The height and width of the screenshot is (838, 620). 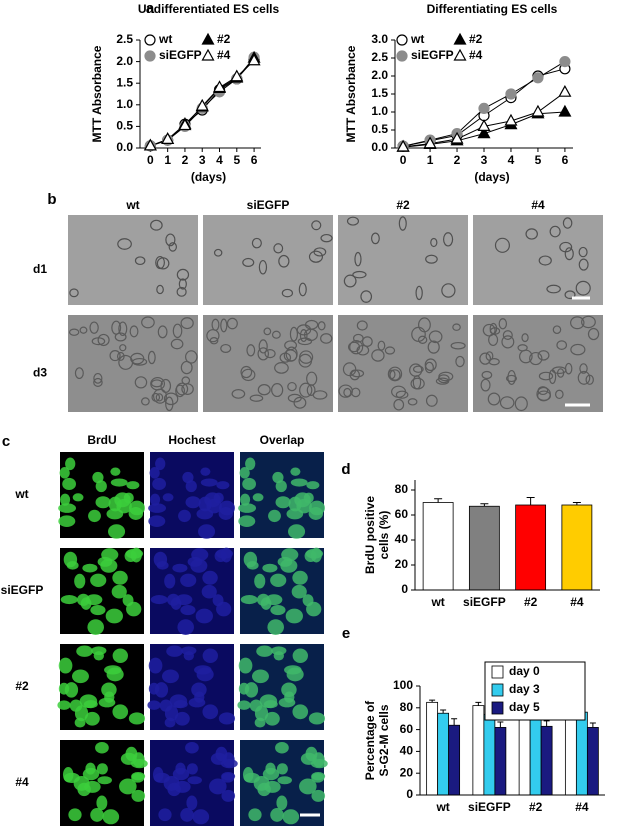 I want to click on y-tick-label: 0.5, so click(x=124, y=126).